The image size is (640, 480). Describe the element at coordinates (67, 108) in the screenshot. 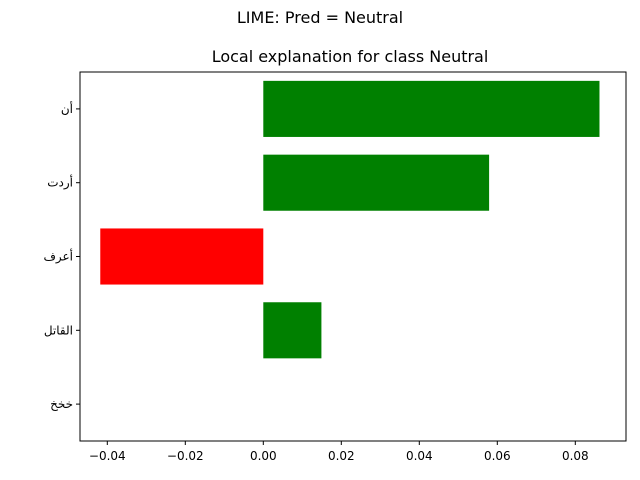

I see `y-tick-label: أن` at that location.